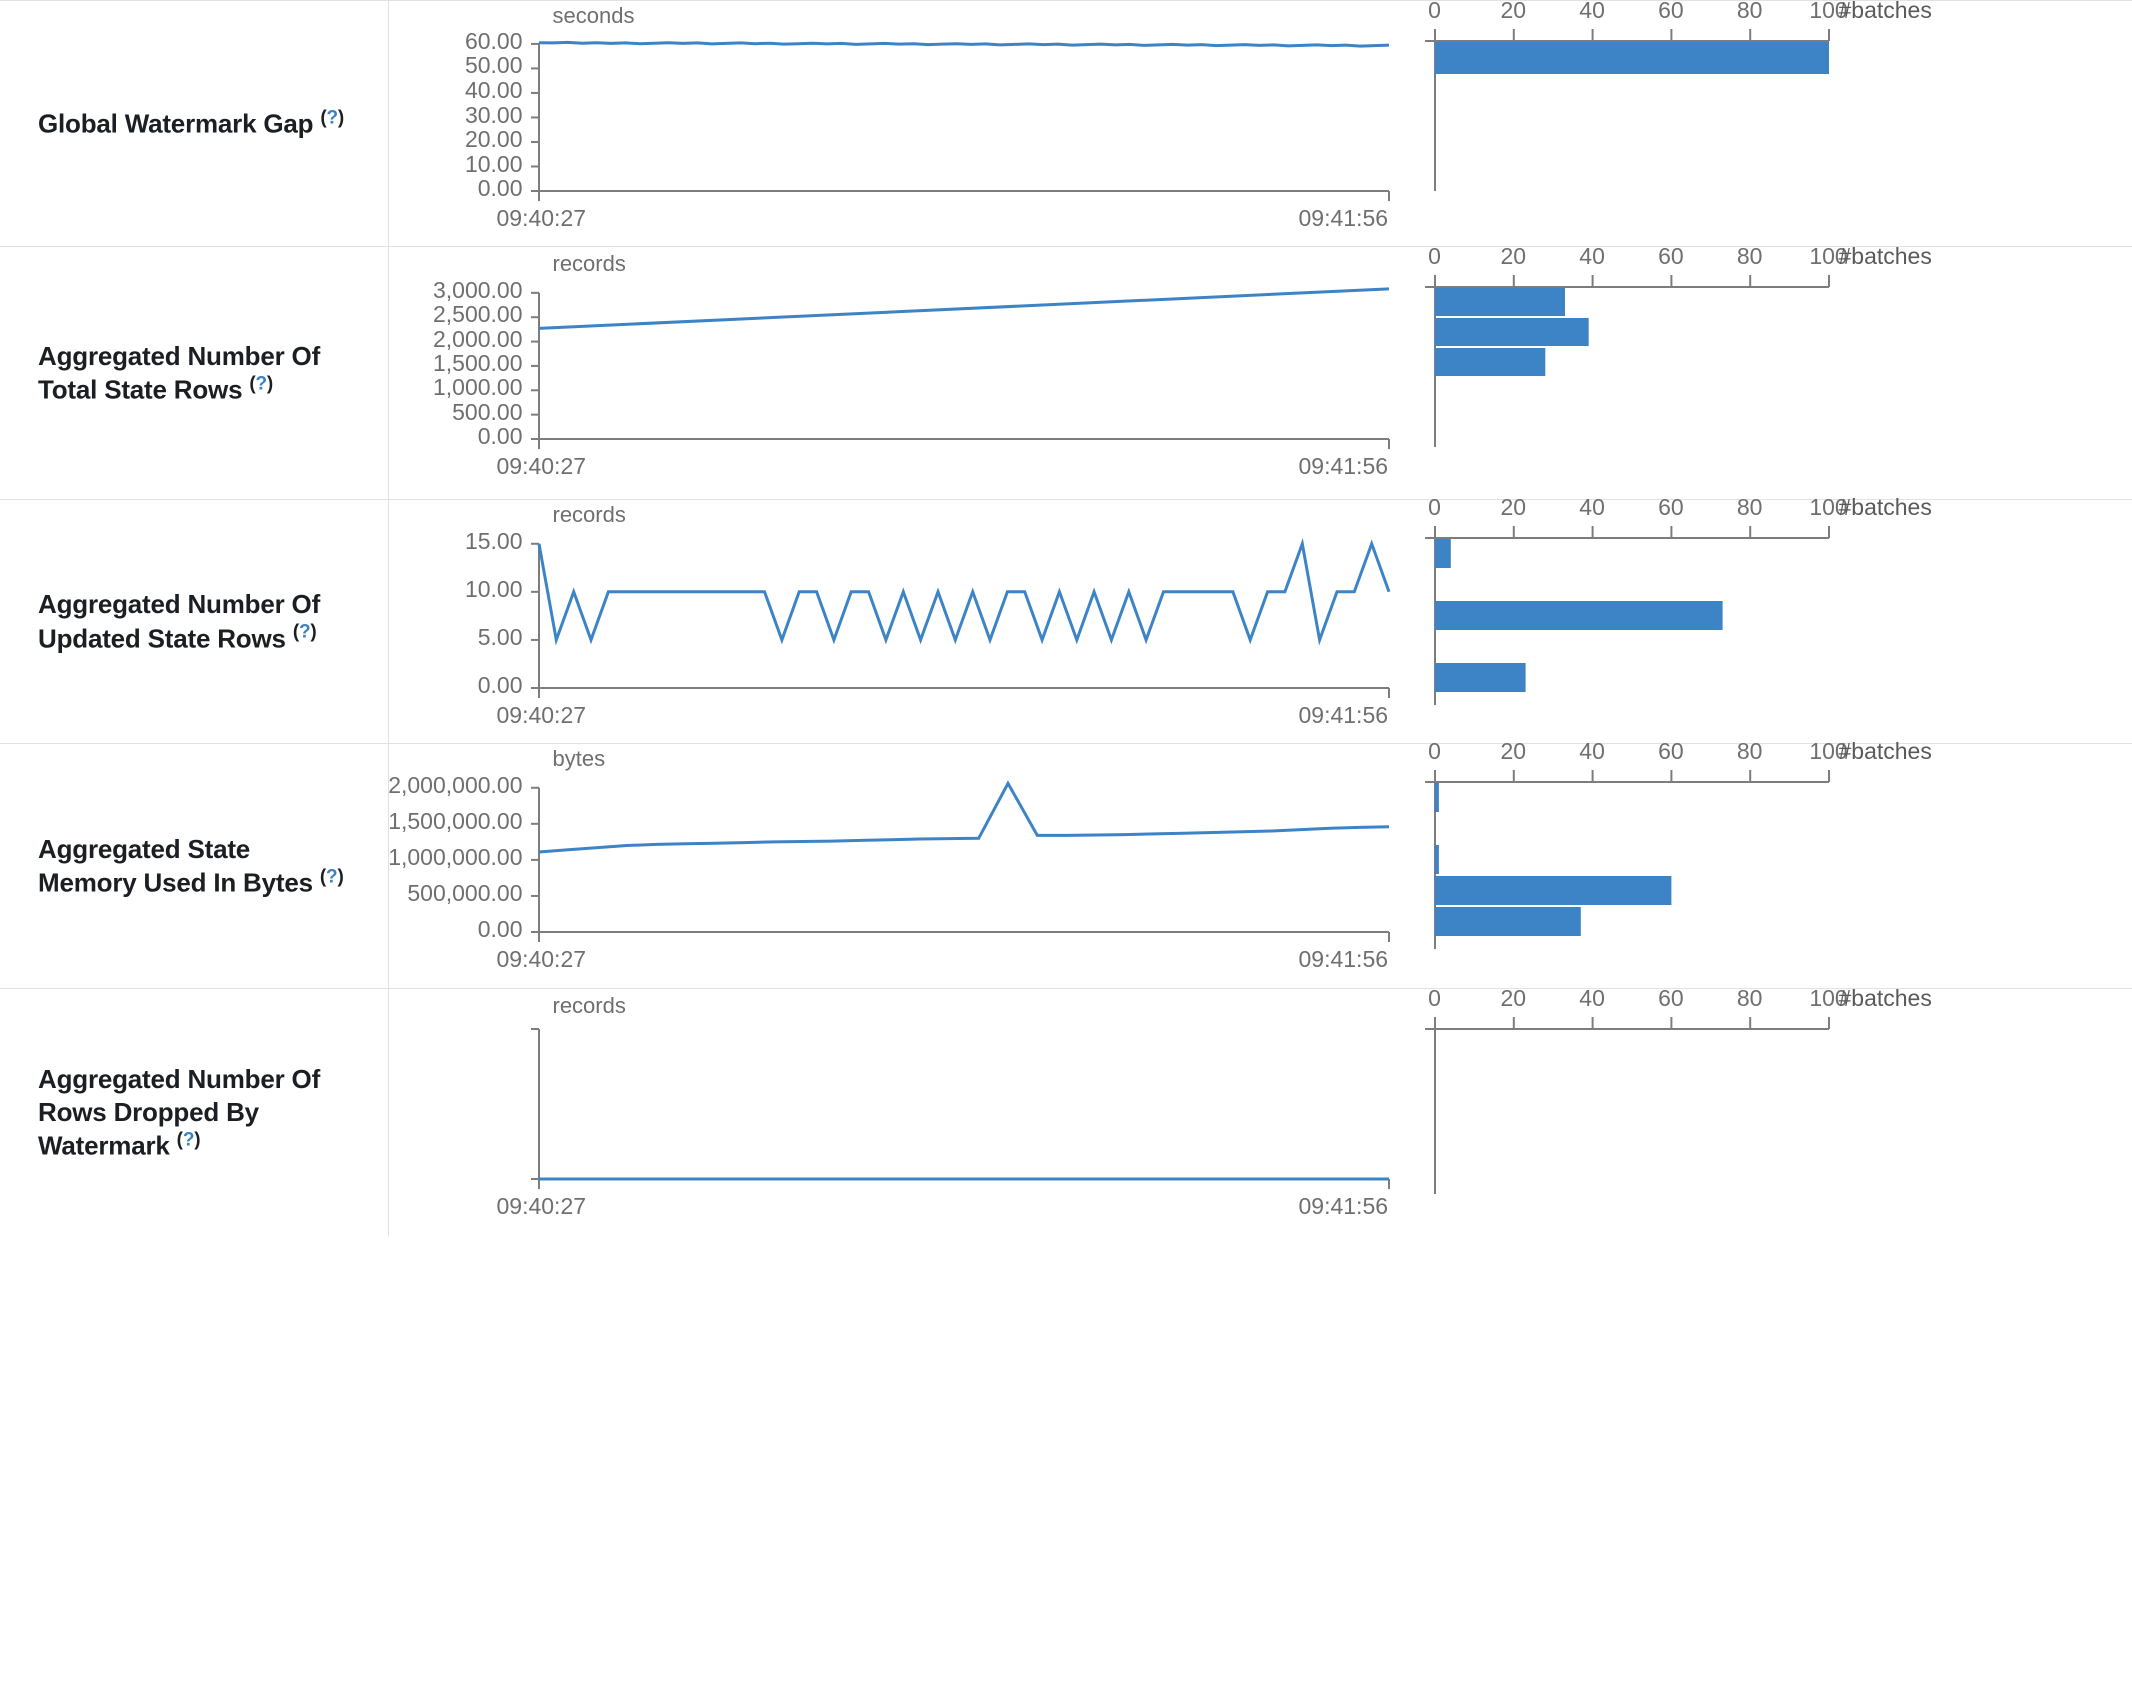 The height and width of the screenshot is (1686, 2132). What do you see at coordinates (589, 1005) in the screenshot?
I see `timeline-unit-label: records` at bounding box center [589, 1005].